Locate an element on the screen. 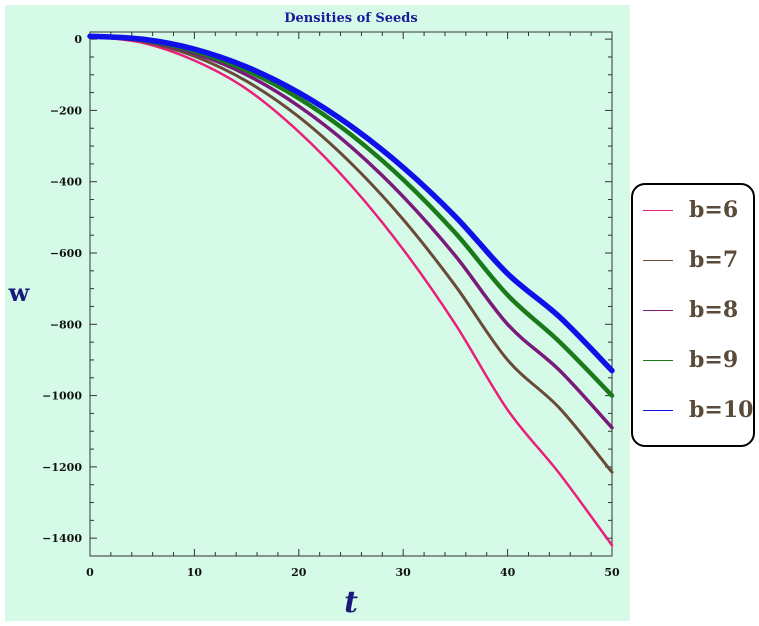 This screenshot has width=759, height=626. legend-label: b=6 is located at coordinates (714, 210).